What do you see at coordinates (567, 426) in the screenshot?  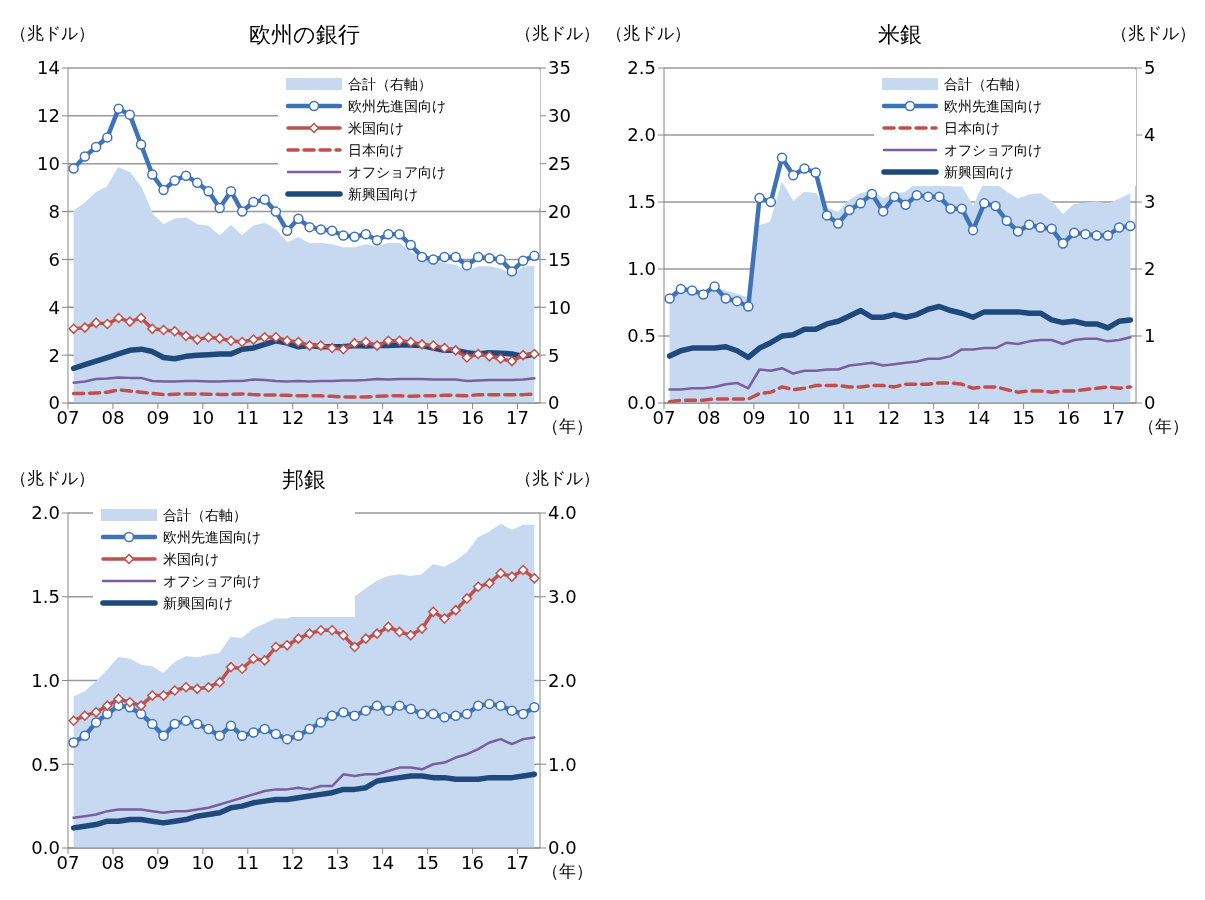 I see `x-axis-title: （年）` at bounding box center [567, 426].